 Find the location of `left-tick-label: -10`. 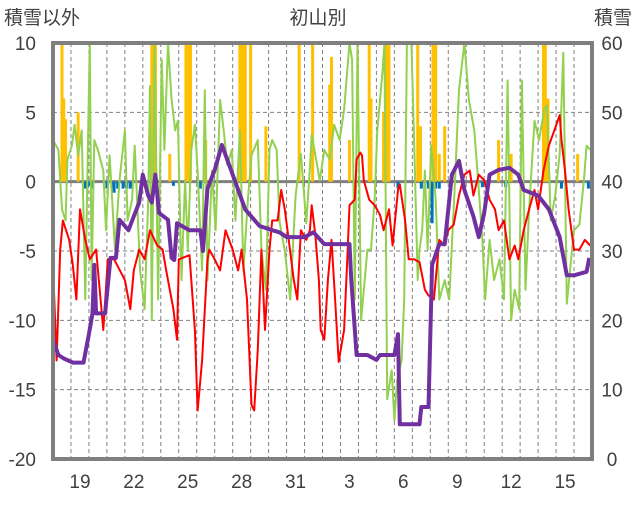

left-tick-label: -10 is located at coordinates (22, 321).